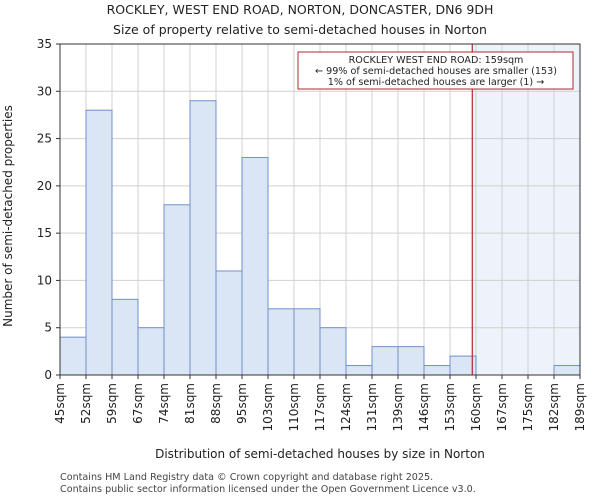 This screenshot has height=500, width=600. What do you see at coordinates (411, 361) in the screenshot?
I see `bar-139sqm` at bounding box center [411, 361].